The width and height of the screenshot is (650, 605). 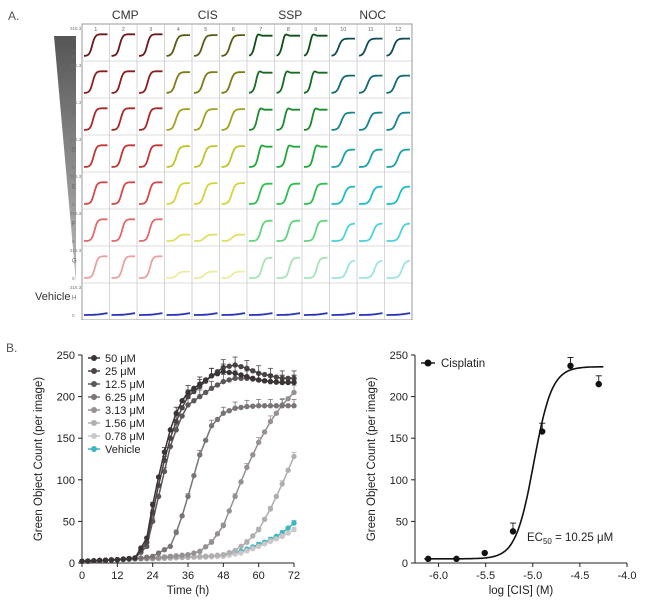 What do you see at coordinates (399, 439) in the screenshot?
I see `y-tick-label: 150` at bounding box center [399, 439].